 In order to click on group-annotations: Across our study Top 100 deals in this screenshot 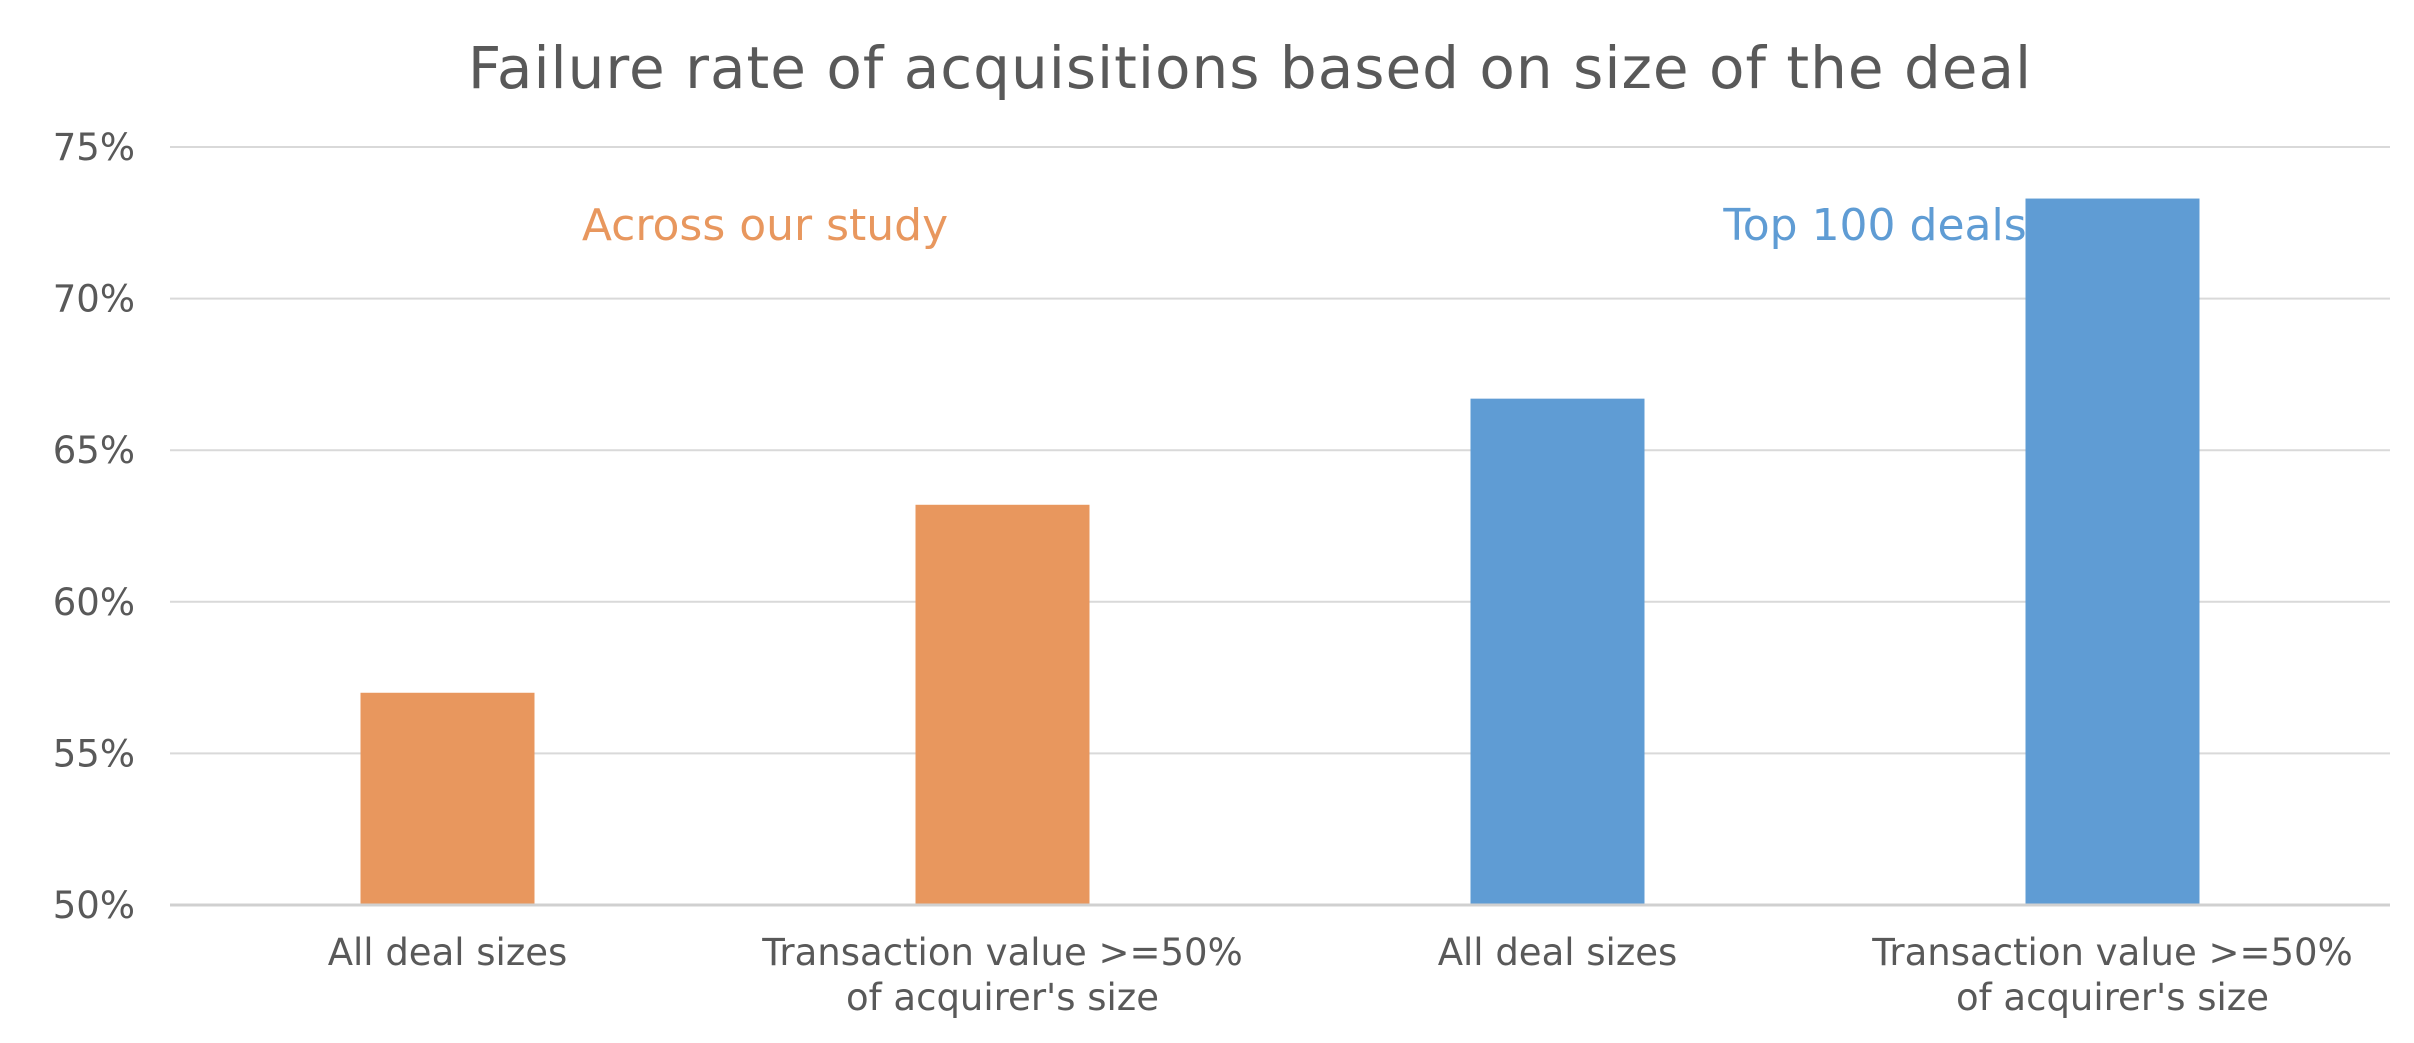, I will do `click(1304, 225)`.